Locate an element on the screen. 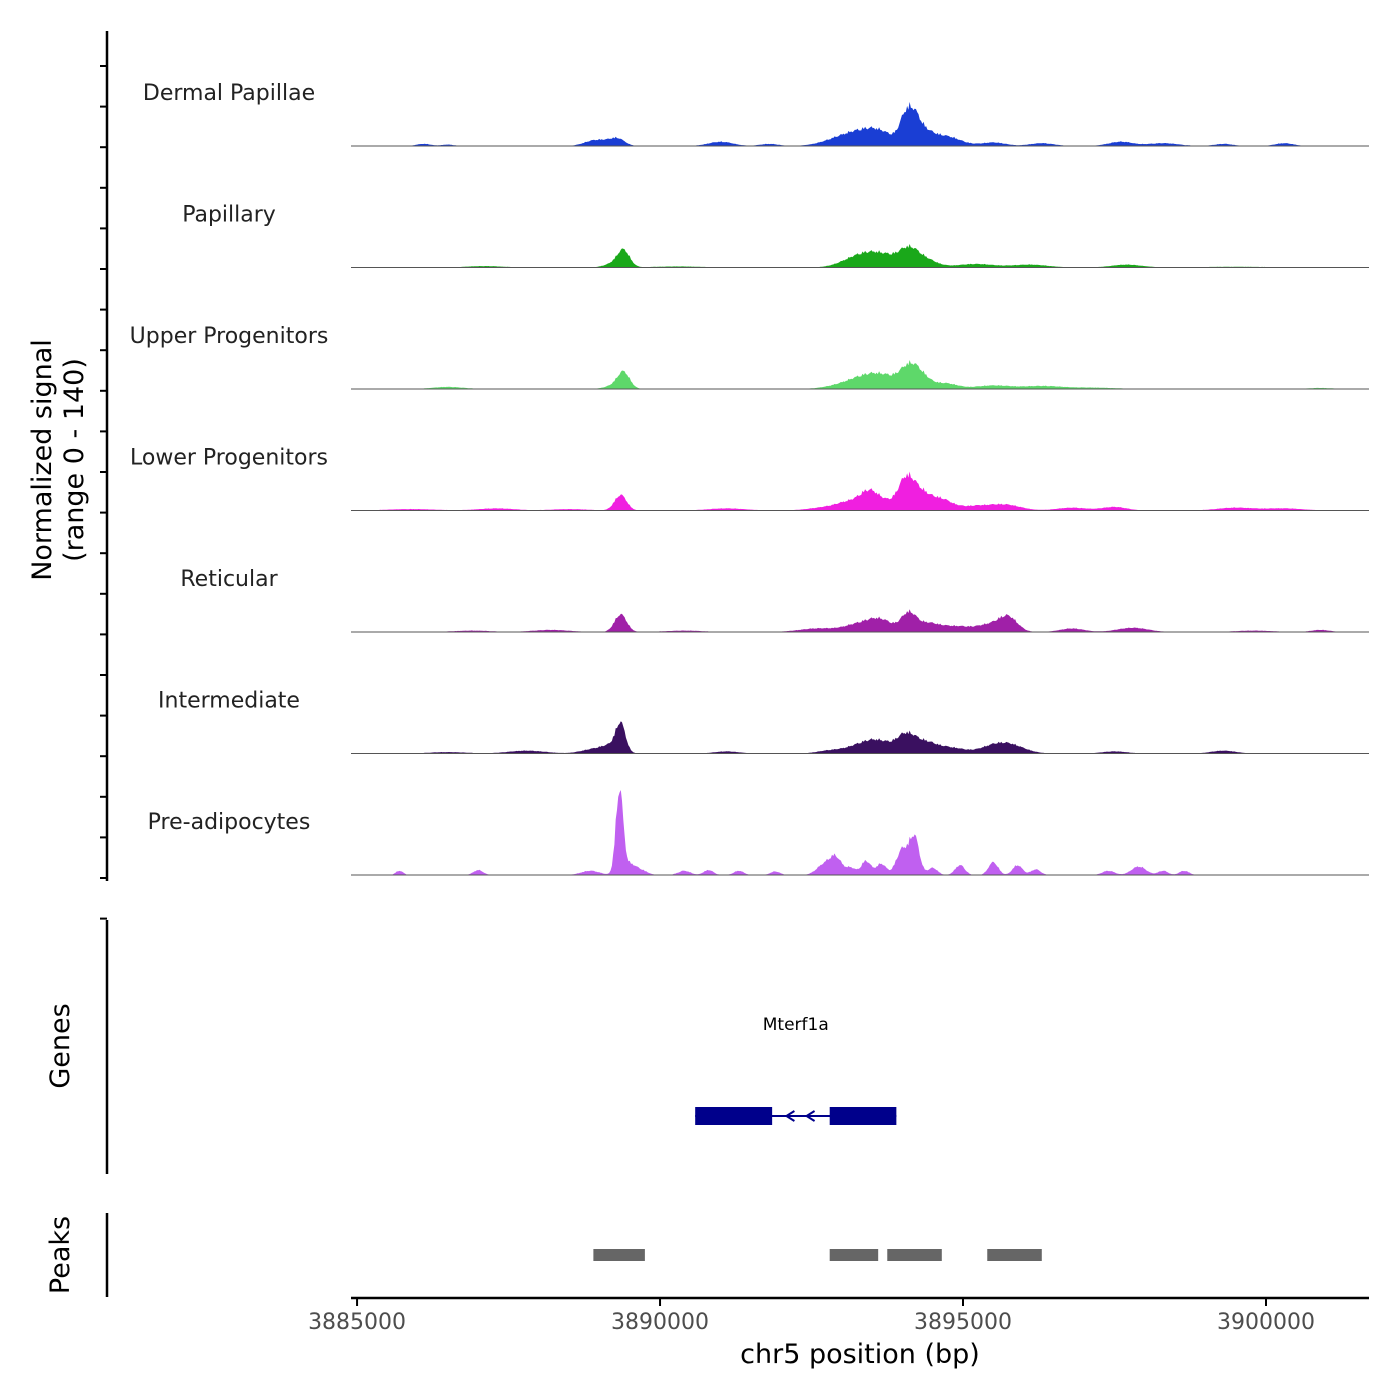  track-label: Intermediate is located at coordinates (229, 701).